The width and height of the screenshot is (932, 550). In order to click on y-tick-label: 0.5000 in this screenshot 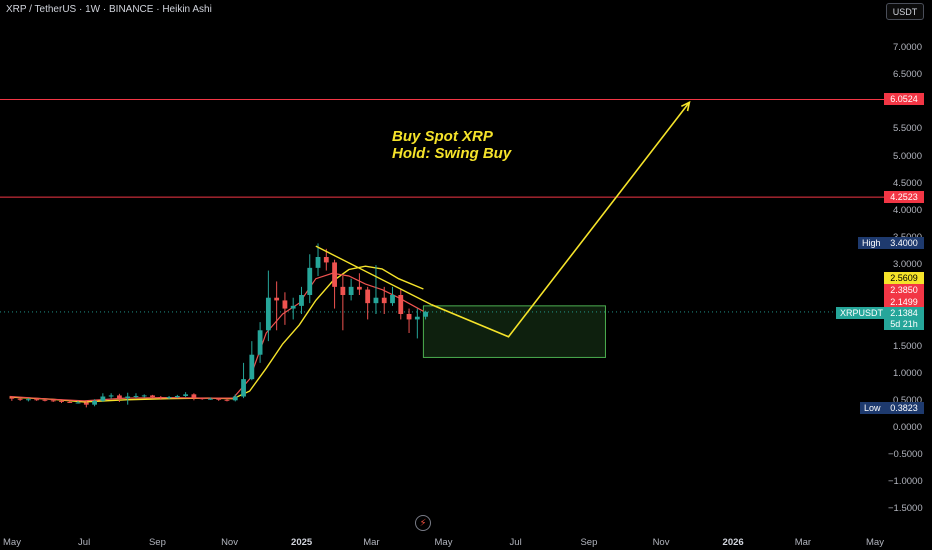, I will do `click(907, 400)`.